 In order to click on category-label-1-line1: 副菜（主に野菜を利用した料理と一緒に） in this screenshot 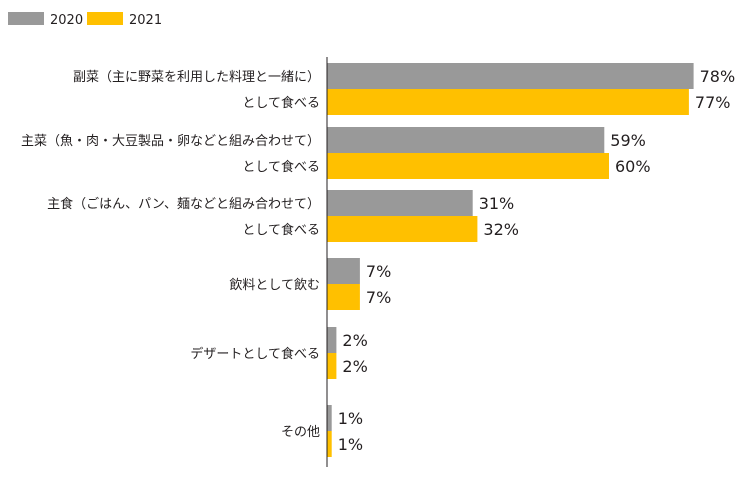, I will do `click(196, 77)`.